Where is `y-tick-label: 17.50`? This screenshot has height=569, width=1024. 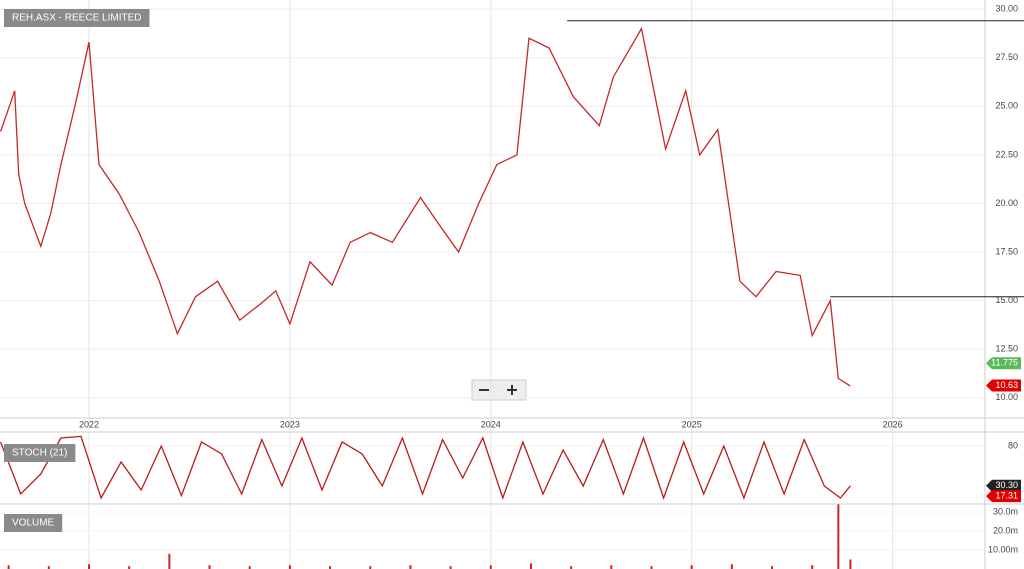 y-tick-label: 17.50 is located at coordinates (1006, 251).